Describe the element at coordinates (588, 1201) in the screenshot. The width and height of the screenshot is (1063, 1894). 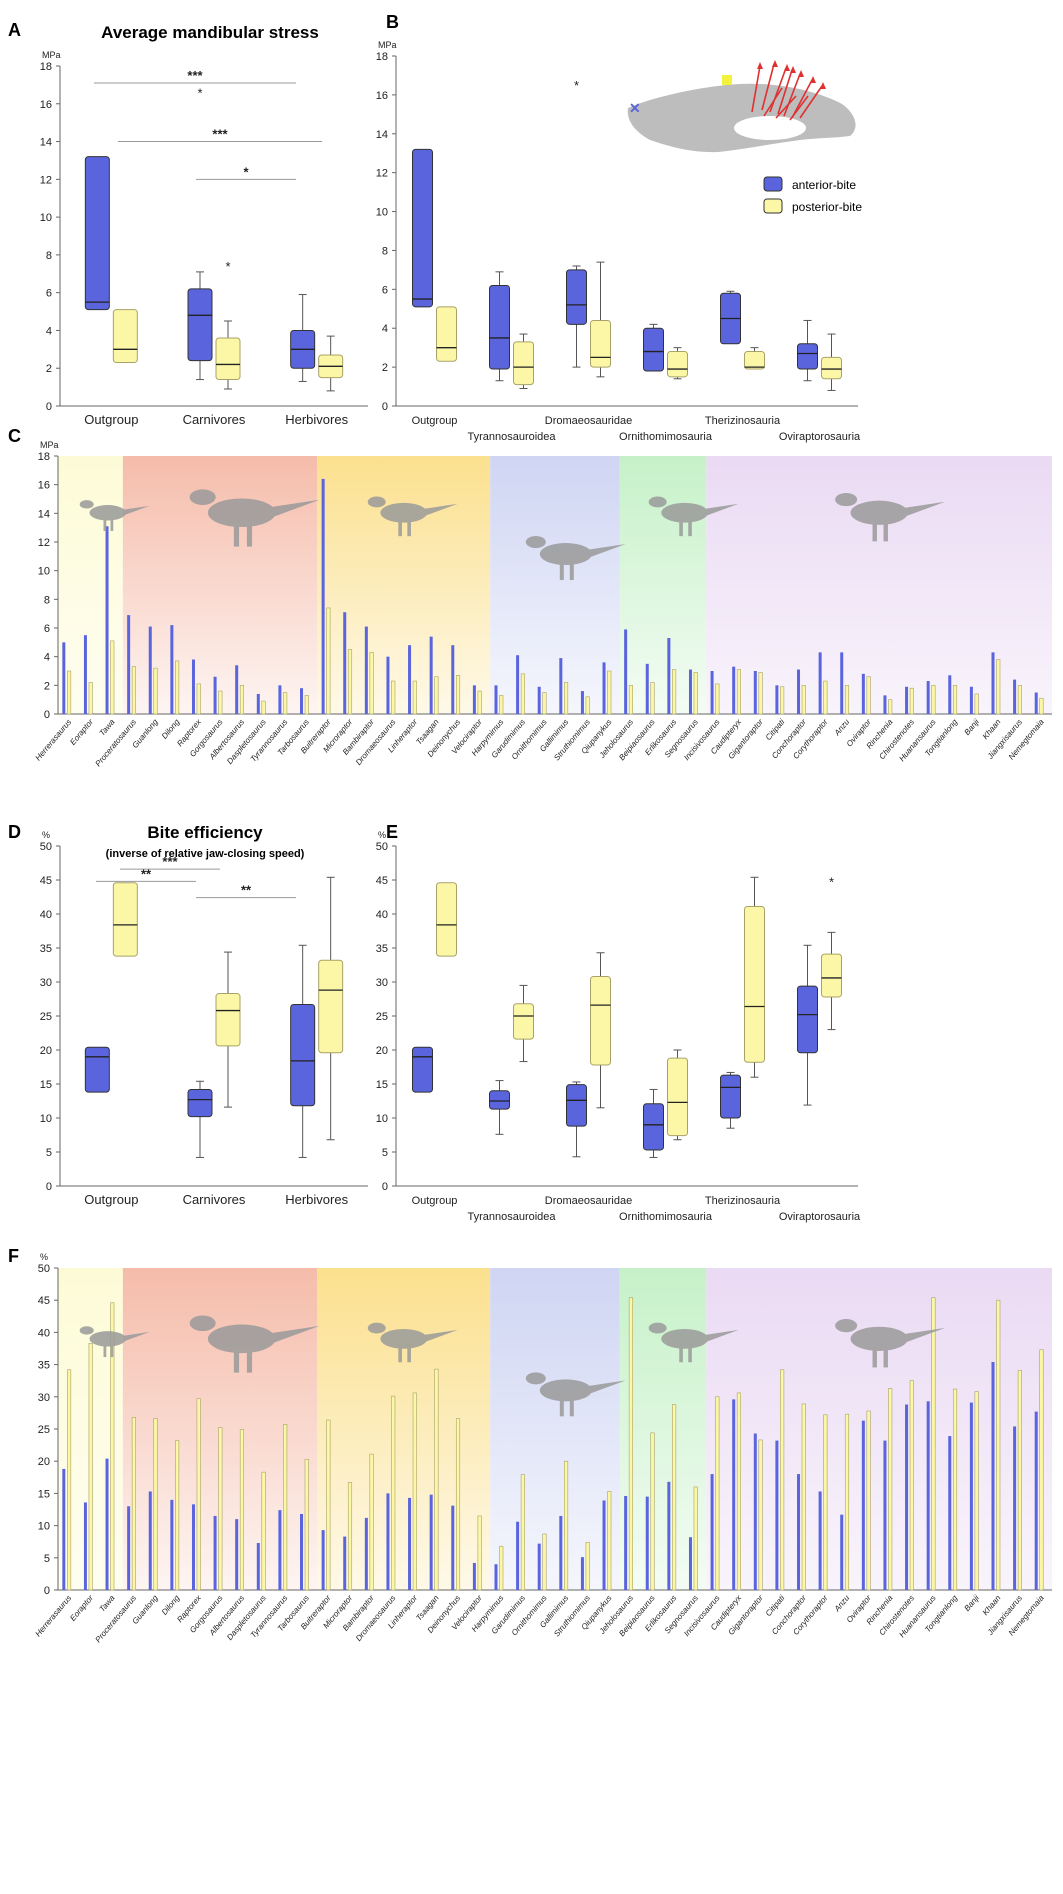
I see `x-category-label: Dromaeosauridae` at that location.